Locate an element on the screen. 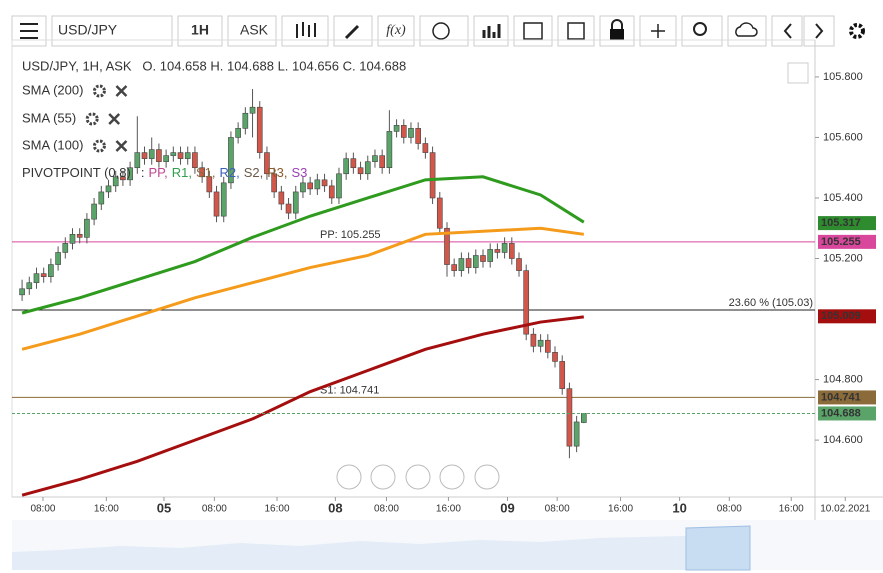 The height and width of the screenshot is (573, 883). fx-label: f(x) is located at coordinates (396, 30).